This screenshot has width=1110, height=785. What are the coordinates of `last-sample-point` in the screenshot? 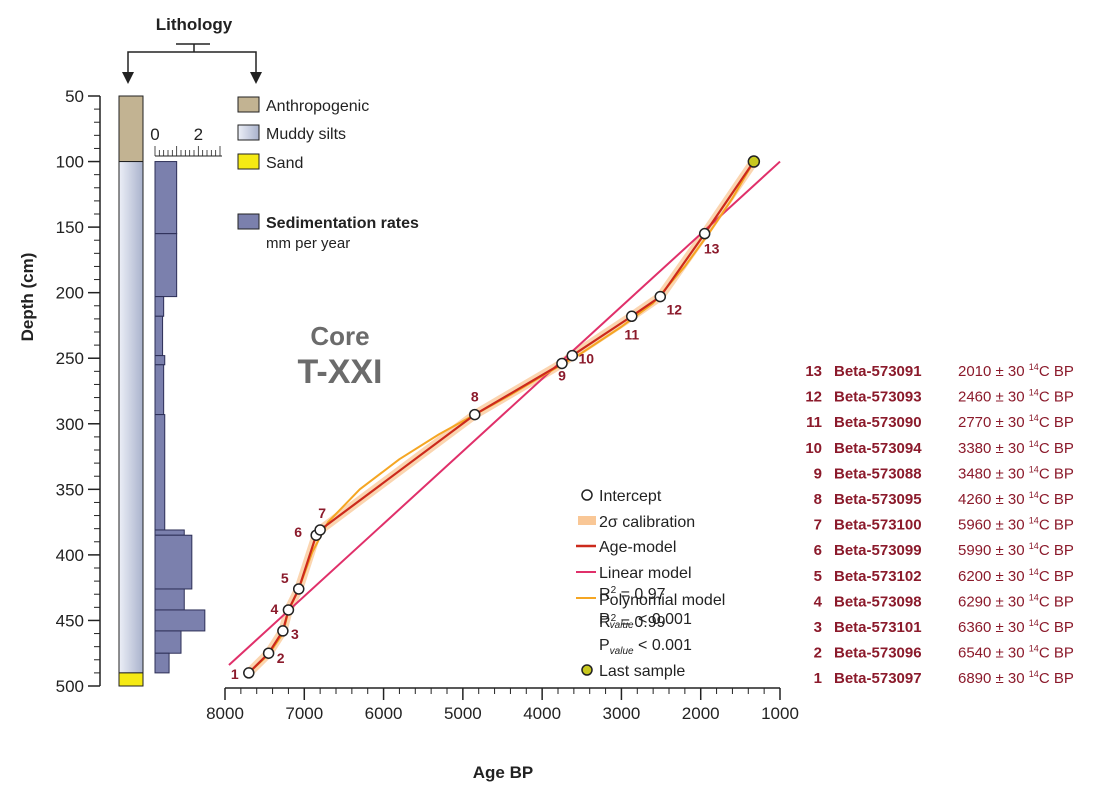 It's located at (754, 161).